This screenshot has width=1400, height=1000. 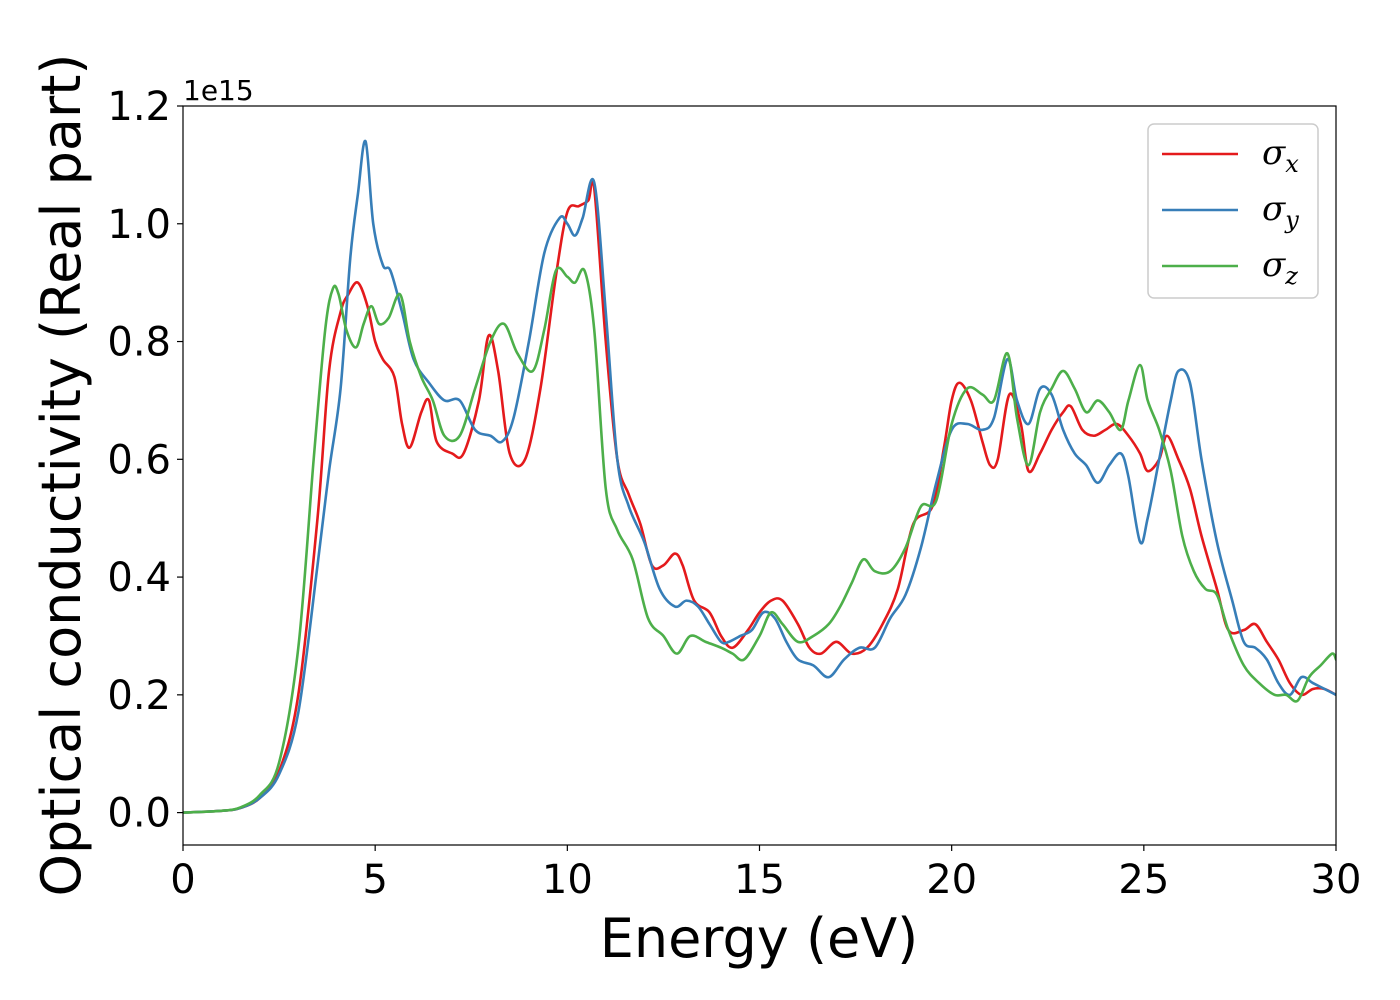 I want to click on y-tick-label: 0.4, so click(x=139, y=578).